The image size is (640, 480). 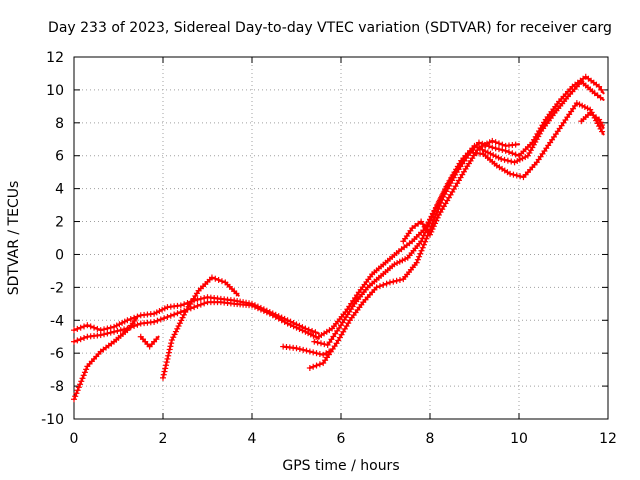 I want to click on y-tick-label: 10, so click(x=55, y=91).